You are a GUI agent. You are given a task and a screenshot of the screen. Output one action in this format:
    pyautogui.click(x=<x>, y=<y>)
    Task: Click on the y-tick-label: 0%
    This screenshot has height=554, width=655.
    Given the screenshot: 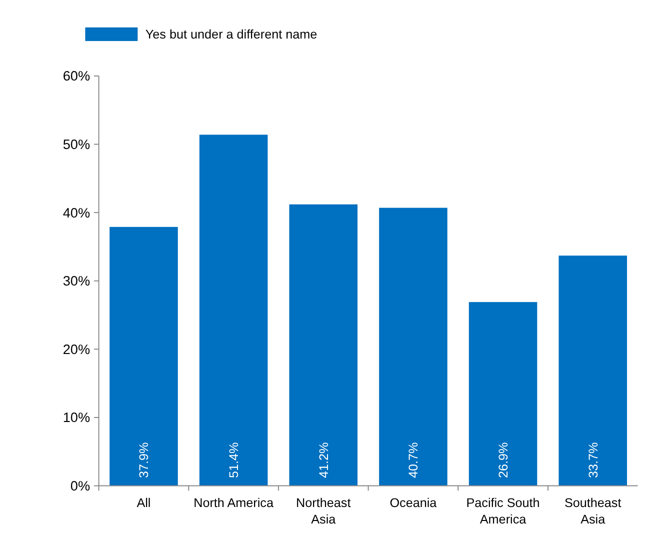 What is the action you would take?
    pyautogui.click(x=80, y=486)
    